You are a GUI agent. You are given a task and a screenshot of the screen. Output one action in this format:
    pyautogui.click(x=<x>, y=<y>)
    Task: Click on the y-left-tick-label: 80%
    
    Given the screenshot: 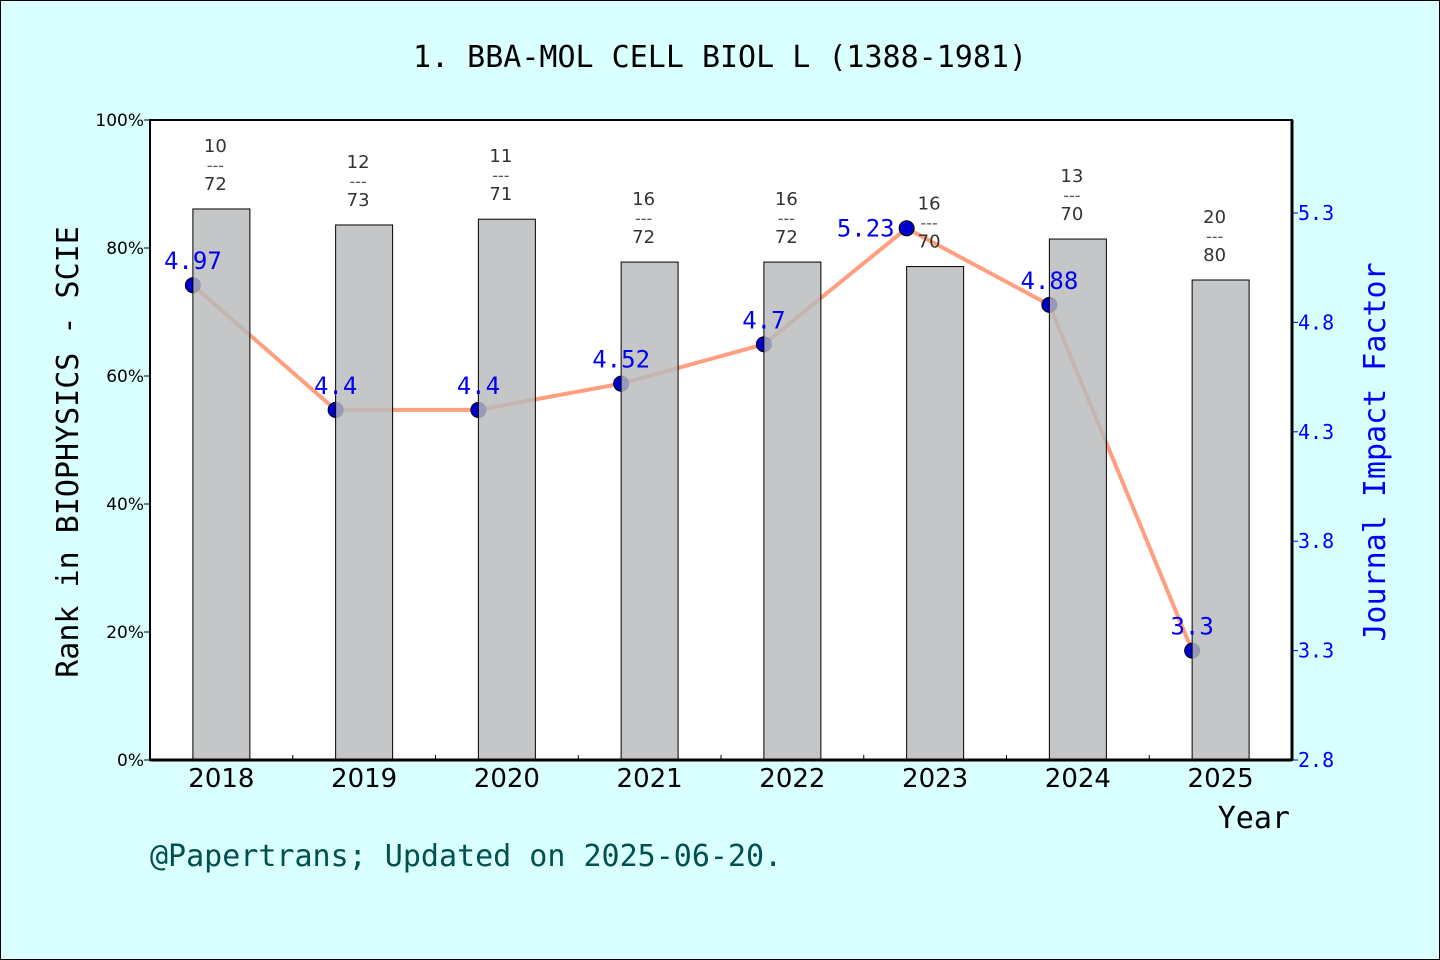 What is the action you would take?
    pyautogui.click(x=125, y=249)
    